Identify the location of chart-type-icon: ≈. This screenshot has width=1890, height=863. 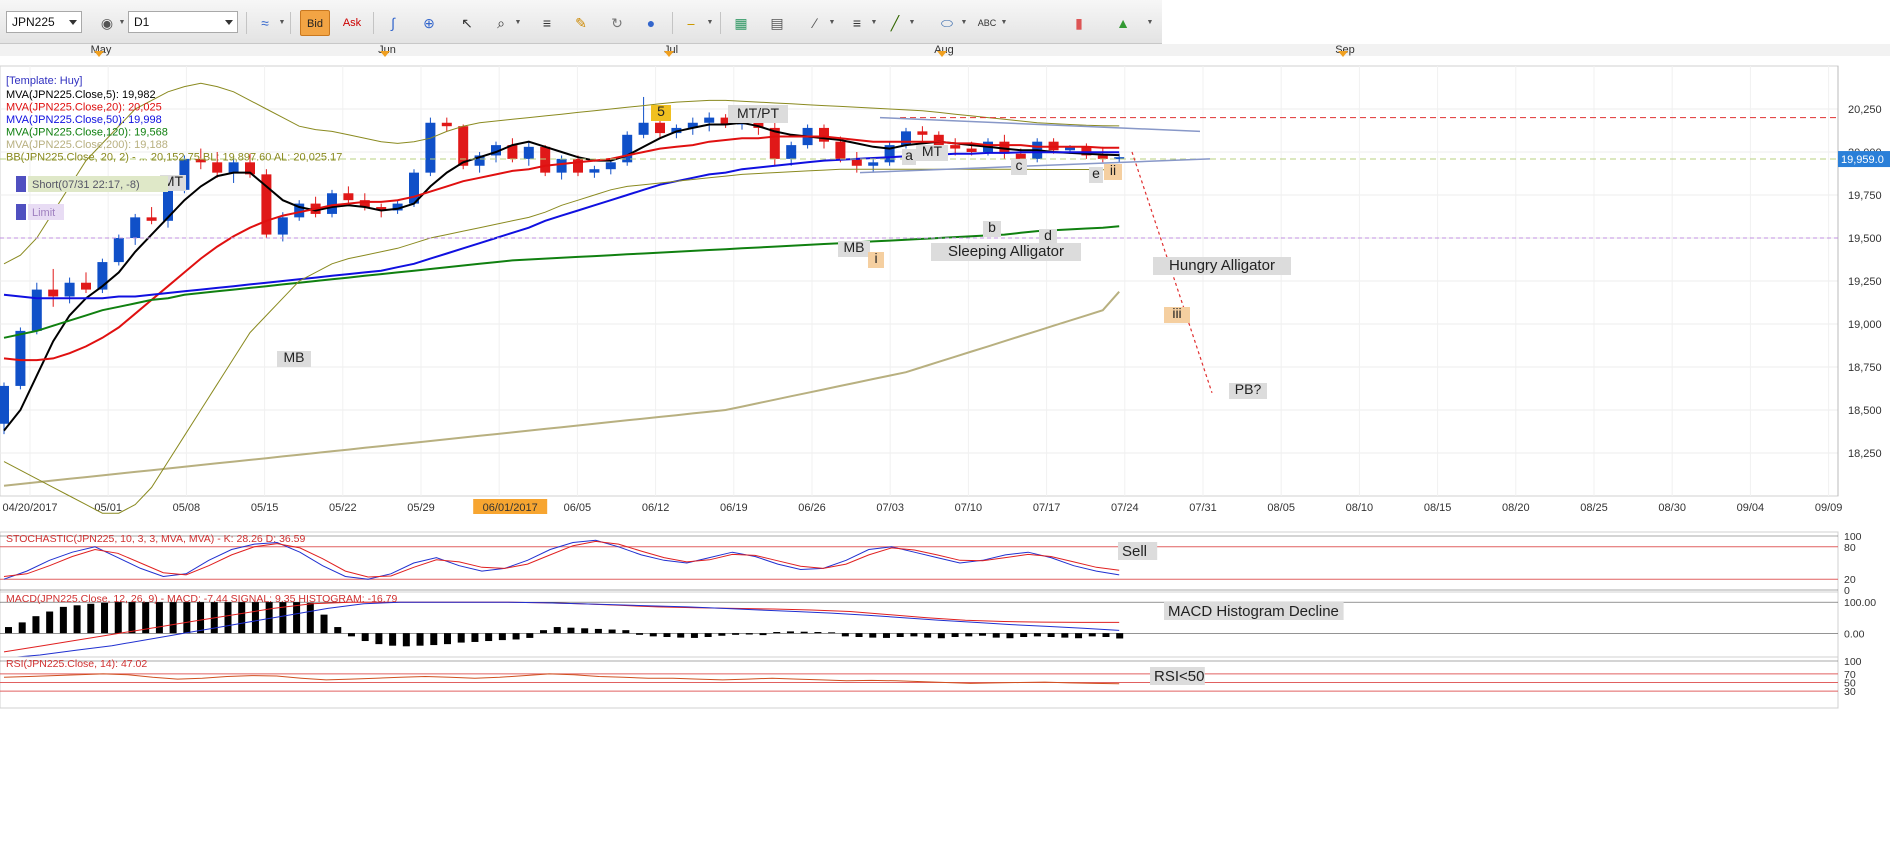
(265, 23).